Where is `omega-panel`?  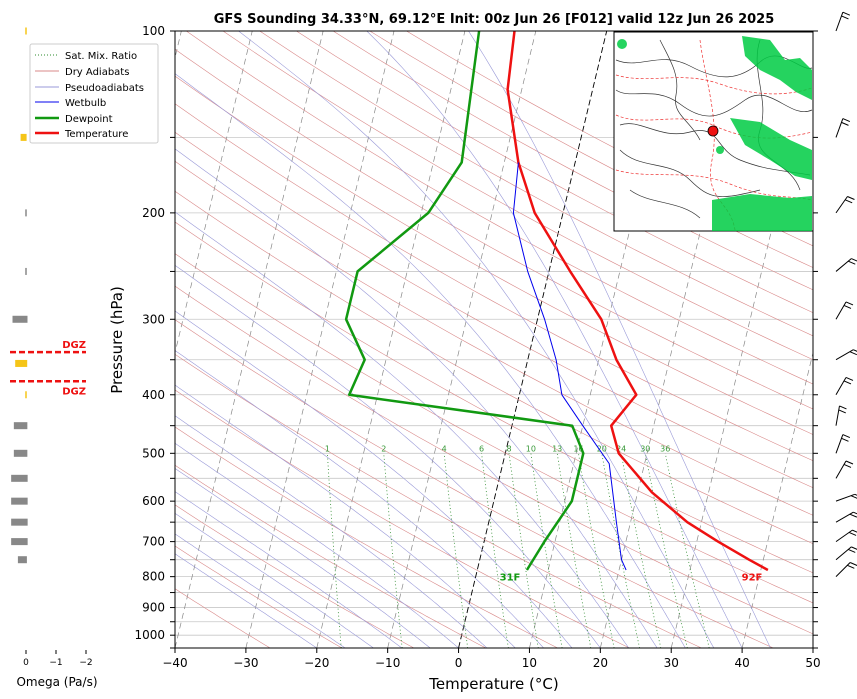 omega-panel is located at coordinates (19, 295).